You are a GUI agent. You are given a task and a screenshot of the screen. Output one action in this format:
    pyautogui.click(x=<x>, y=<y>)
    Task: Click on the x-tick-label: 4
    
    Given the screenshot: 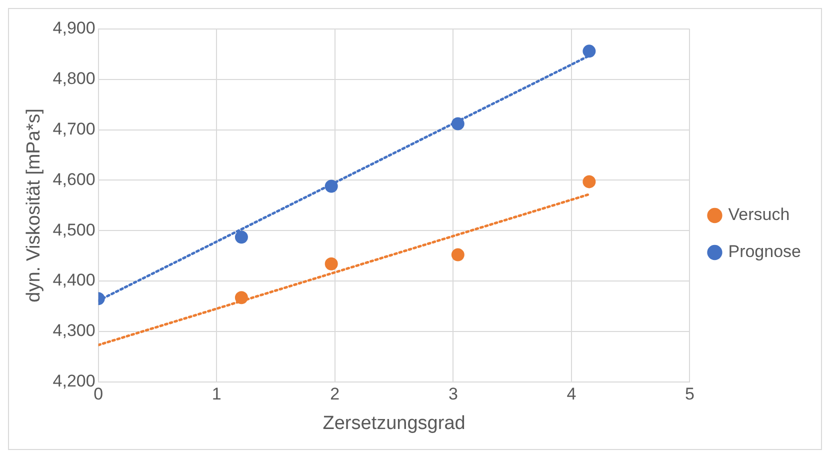 What is the action you would take?
    pyautogui.click(x=571, y=394)
    